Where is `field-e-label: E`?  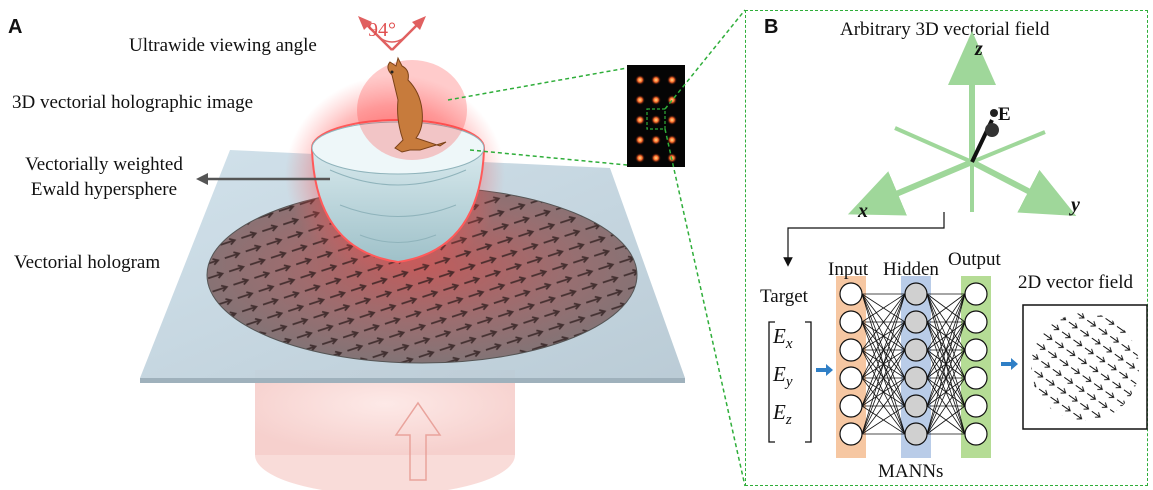 field-e-label: E is located at coordinates (1004, 114).